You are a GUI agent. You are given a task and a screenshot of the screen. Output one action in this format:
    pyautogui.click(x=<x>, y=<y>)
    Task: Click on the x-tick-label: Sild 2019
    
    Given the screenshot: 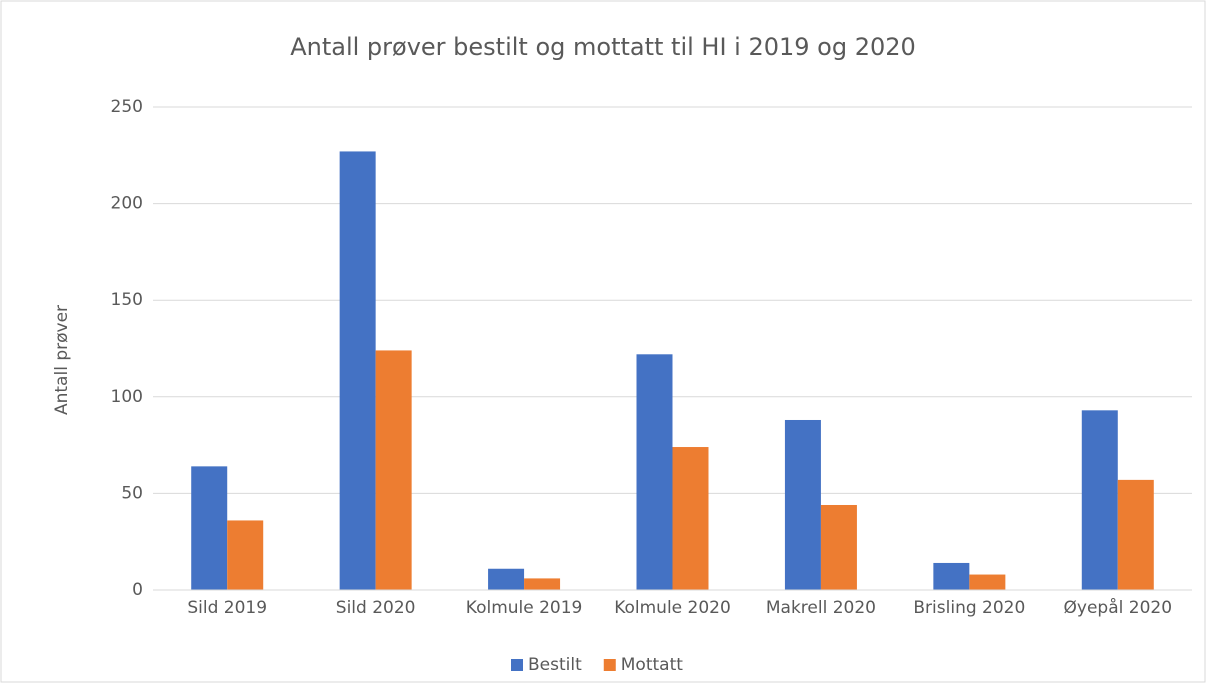 What is the action you would take?
    pyautogui.click(x=227, y=608)
    